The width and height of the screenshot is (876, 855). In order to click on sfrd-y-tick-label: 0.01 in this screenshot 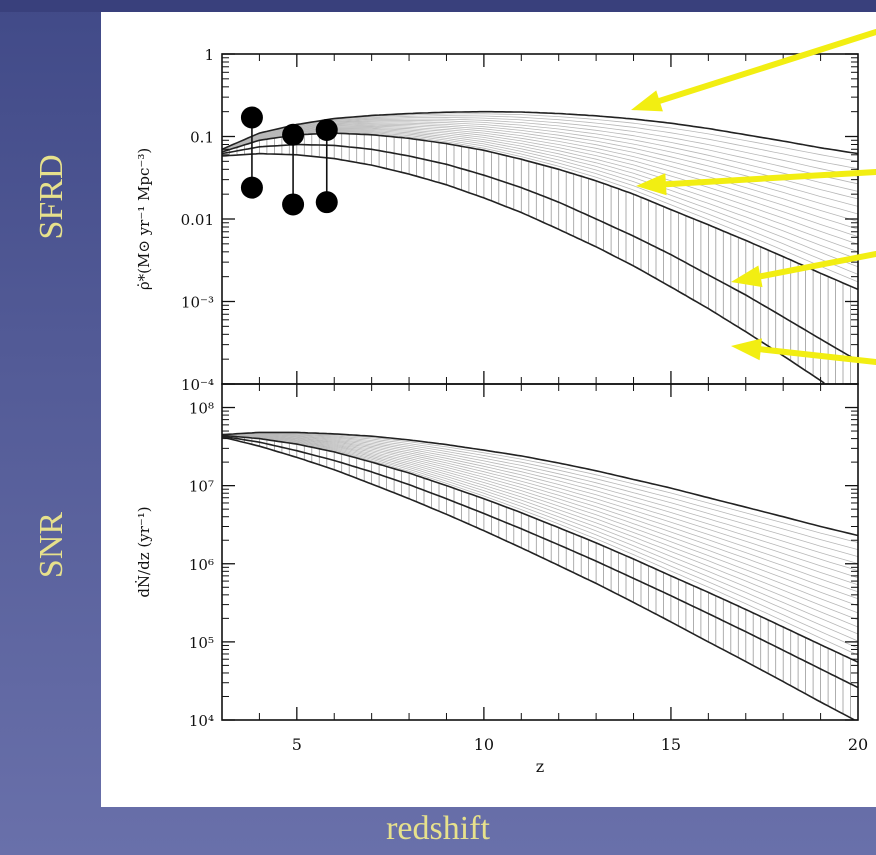, I will do `click(197, 220)`.